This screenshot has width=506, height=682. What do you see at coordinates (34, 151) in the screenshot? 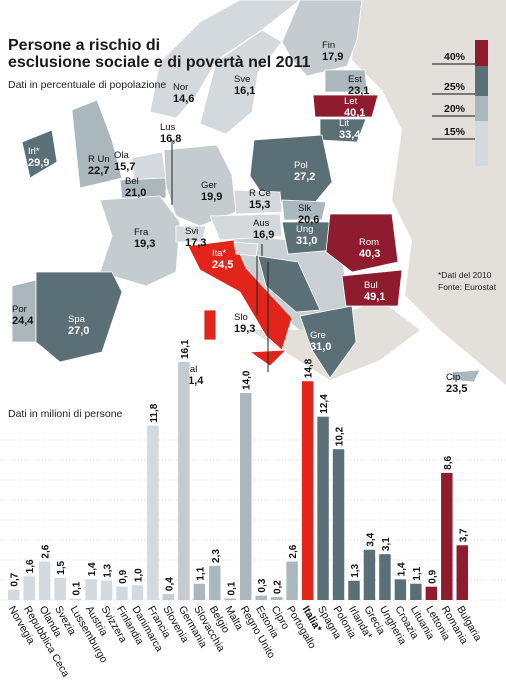
I see `region-name: Irl*` at bounding box center [34, 151].